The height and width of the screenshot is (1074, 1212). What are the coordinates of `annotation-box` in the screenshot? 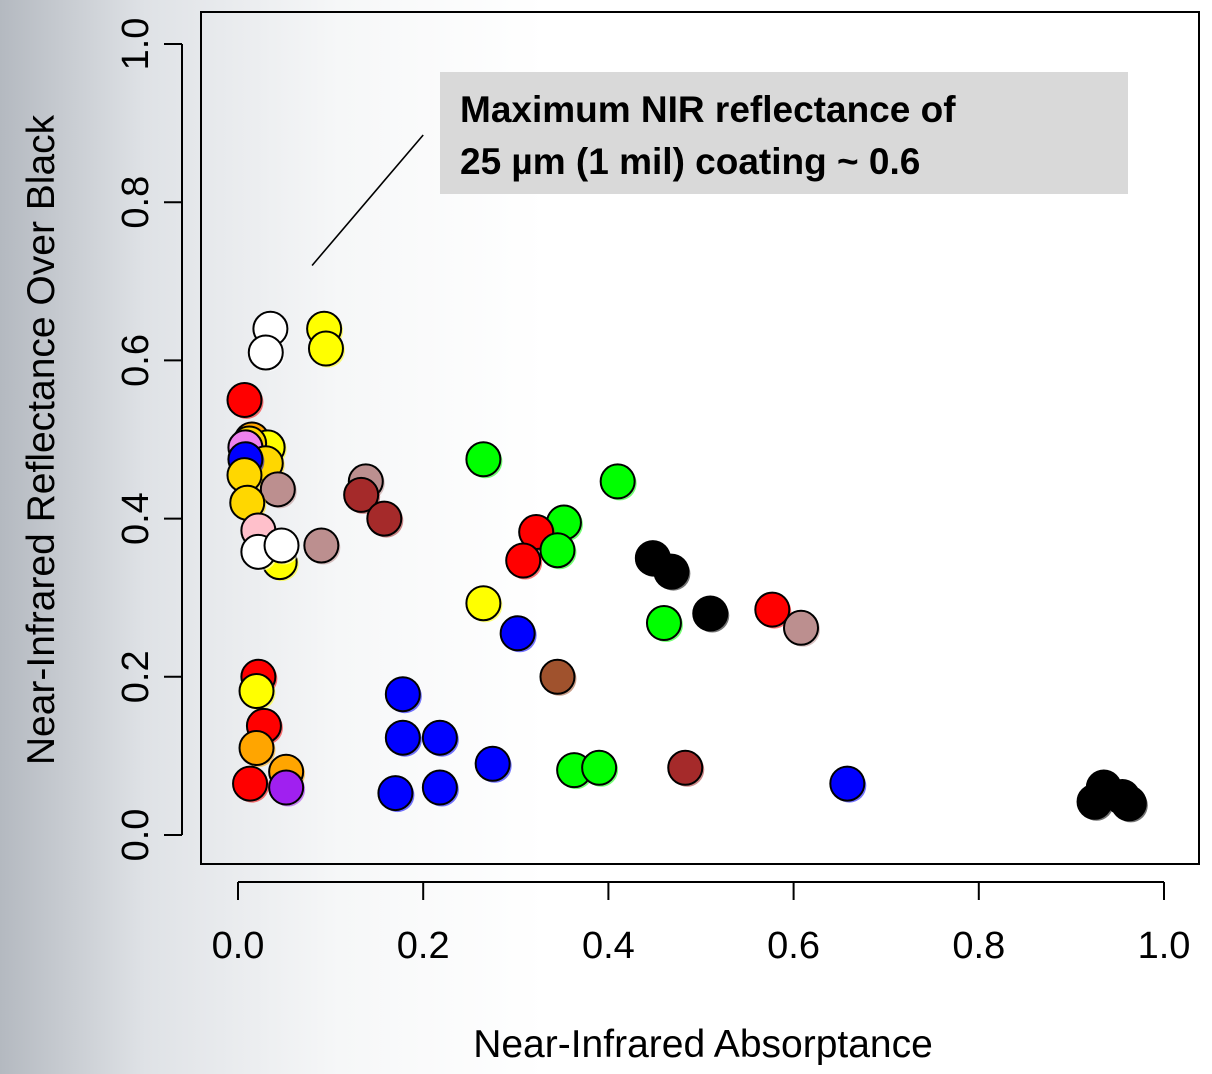 It's located at (784, 133).